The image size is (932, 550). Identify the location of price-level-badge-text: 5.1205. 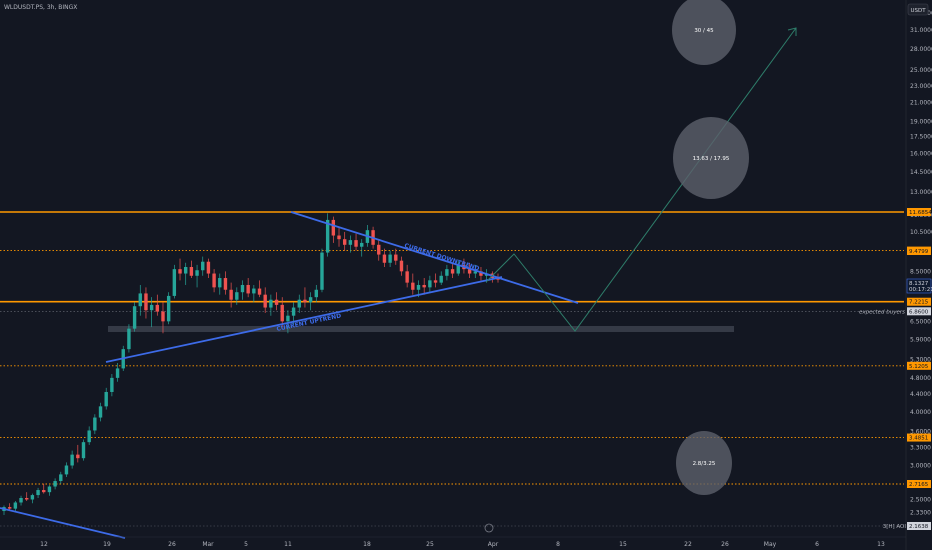
(919, 367).